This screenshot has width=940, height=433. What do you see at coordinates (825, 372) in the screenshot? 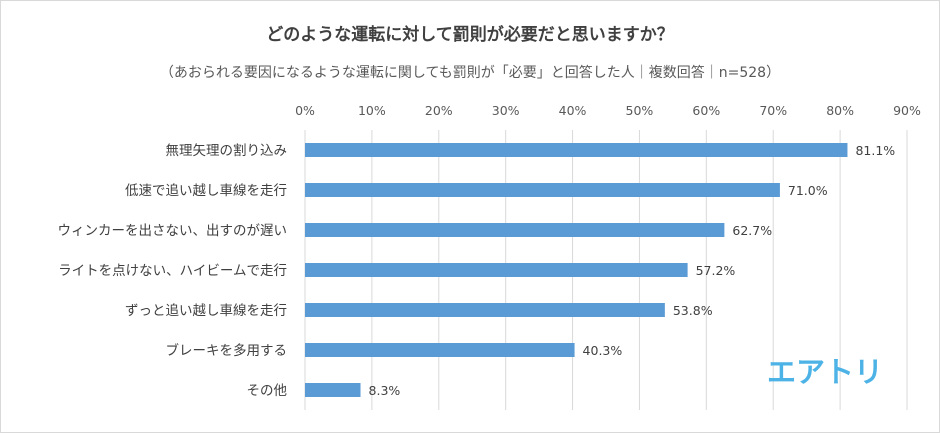
I see `airtrip-logo: エアトリ` at bounding box center [825, 372].